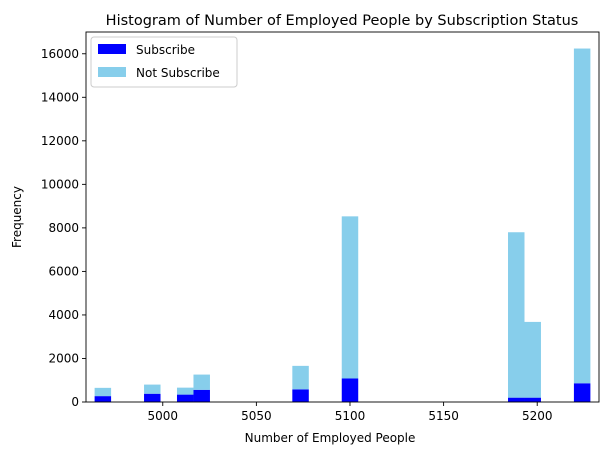 This screenshot has width=611, height=455. Describe the element at coordinates (17, 217) in the screenshot. I see `y-axis-label: Frequency` at that location.